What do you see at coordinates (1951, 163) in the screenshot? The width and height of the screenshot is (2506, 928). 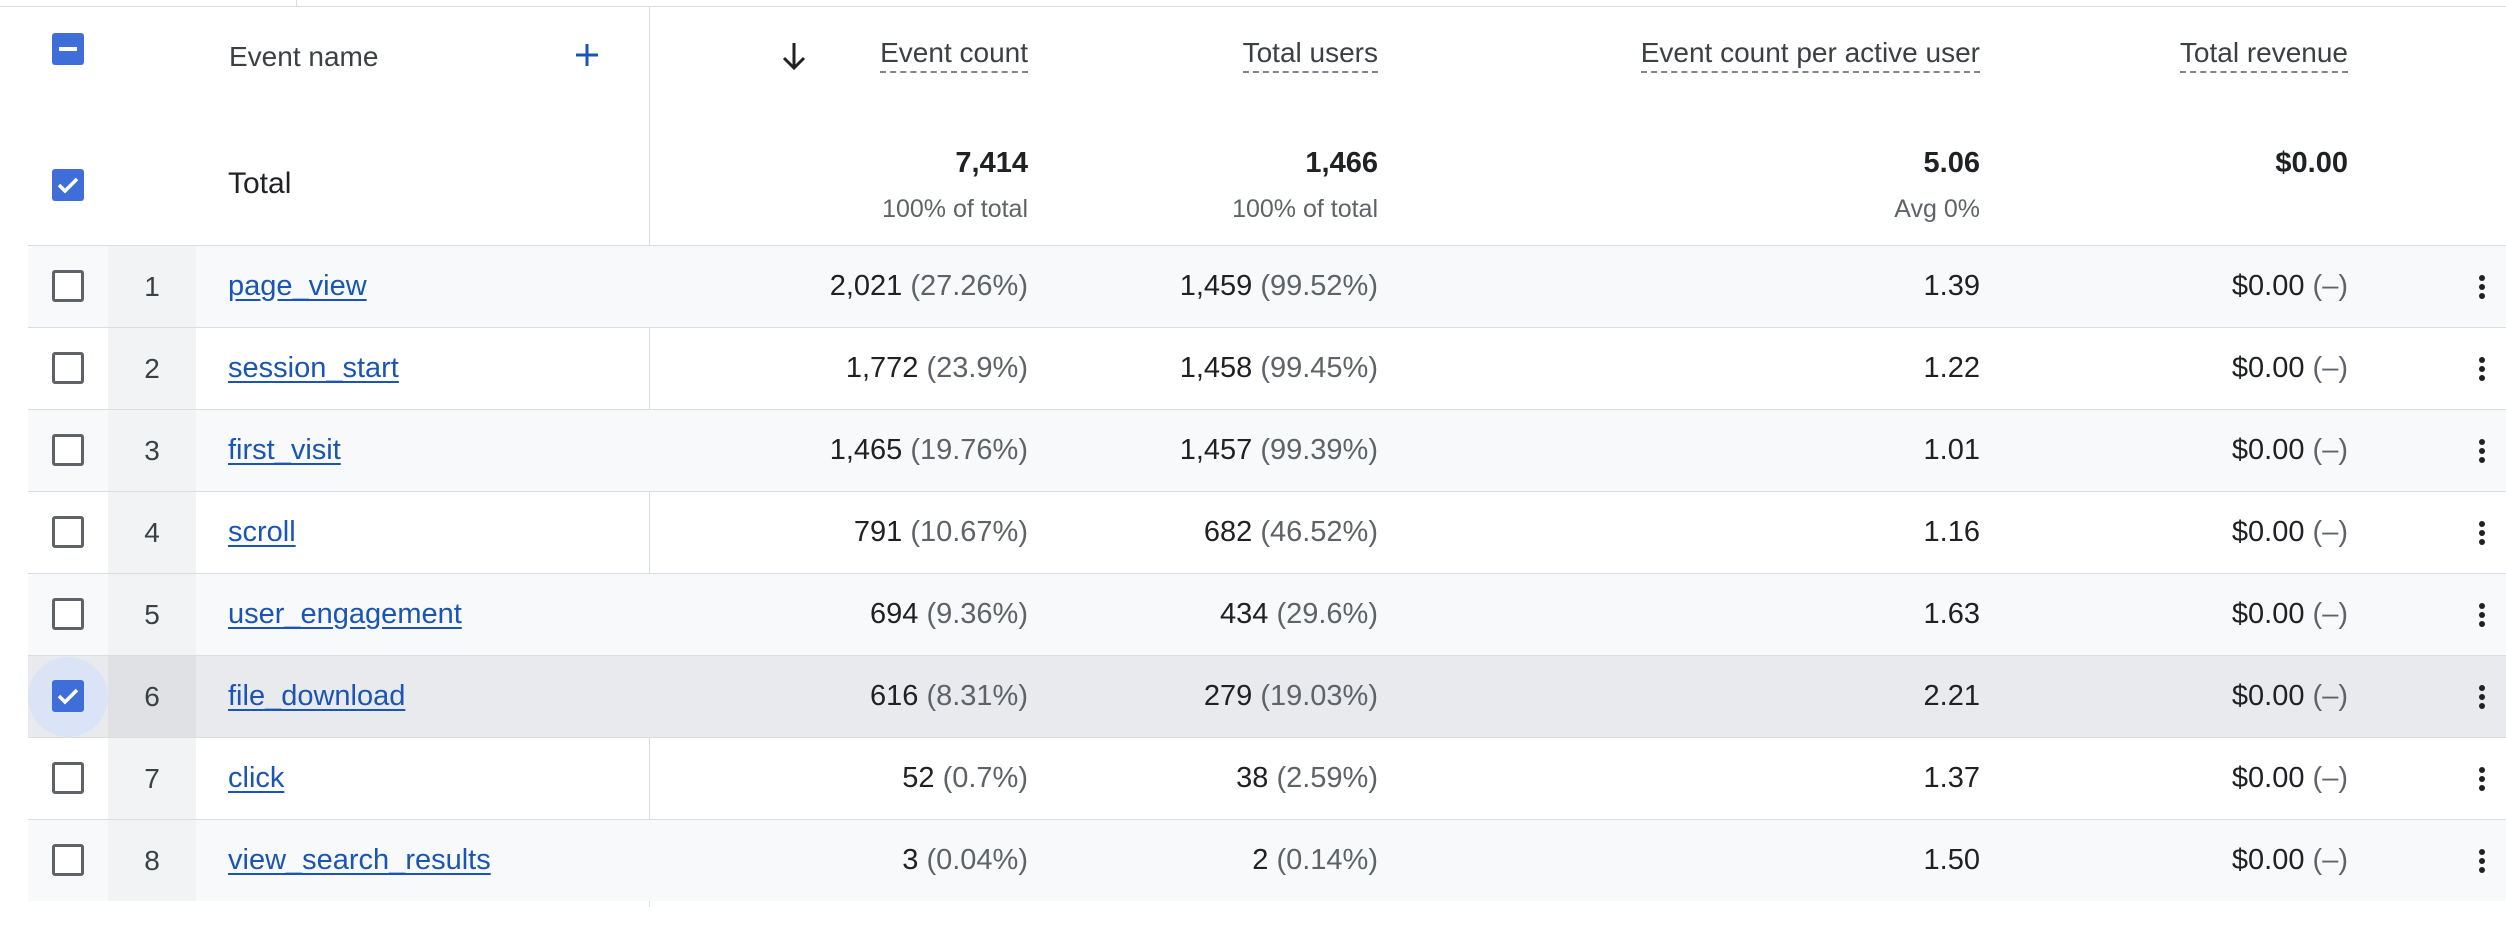 I see `total-per-user-value: 5.06` at bounding box center [1951, 163].